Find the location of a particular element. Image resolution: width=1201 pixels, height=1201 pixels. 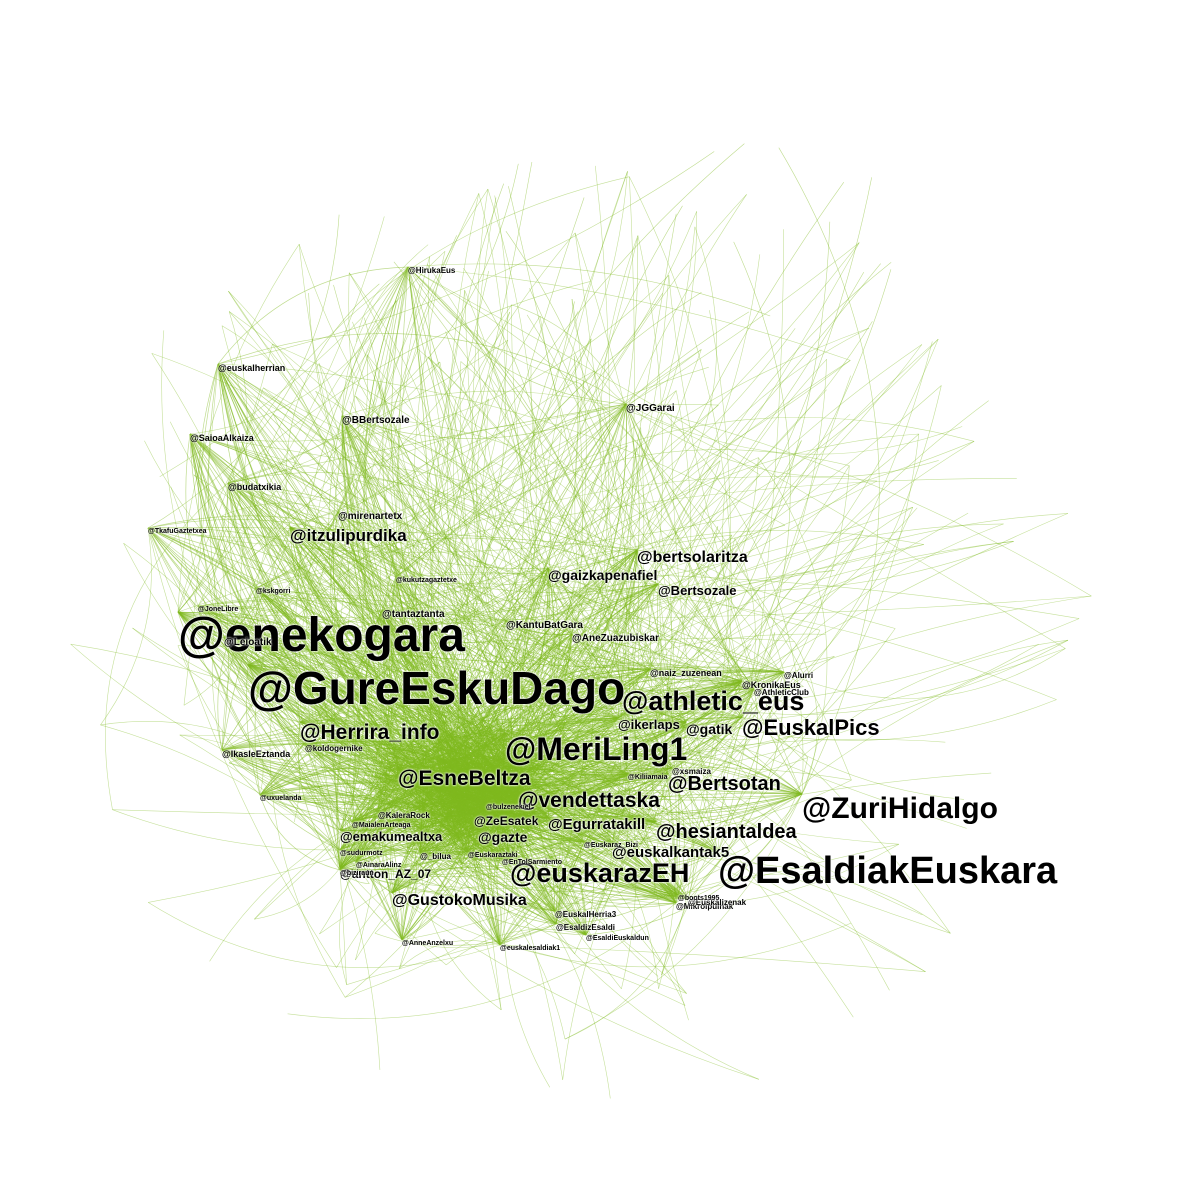

node-label-herrira-info: @Herrira_info is located at coordinates (370, 732).